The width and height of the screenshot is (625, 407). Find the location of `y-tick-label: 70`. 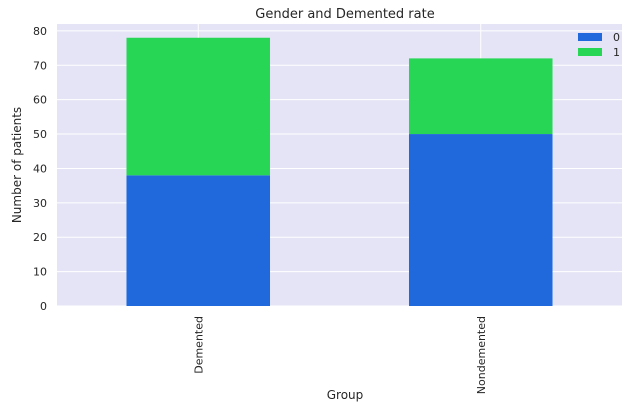

y-tick-label: 70 is located at coordinates (40, 65).